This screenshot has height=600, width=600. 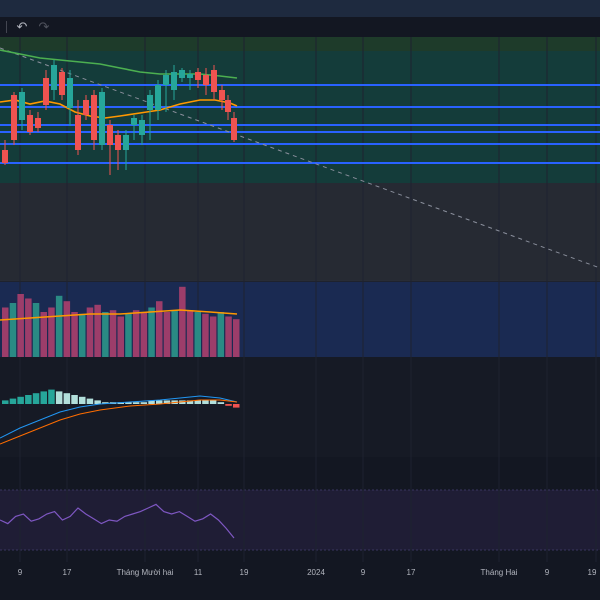 I want to click on rsi-pane-bg, so click(x=300, y=520).